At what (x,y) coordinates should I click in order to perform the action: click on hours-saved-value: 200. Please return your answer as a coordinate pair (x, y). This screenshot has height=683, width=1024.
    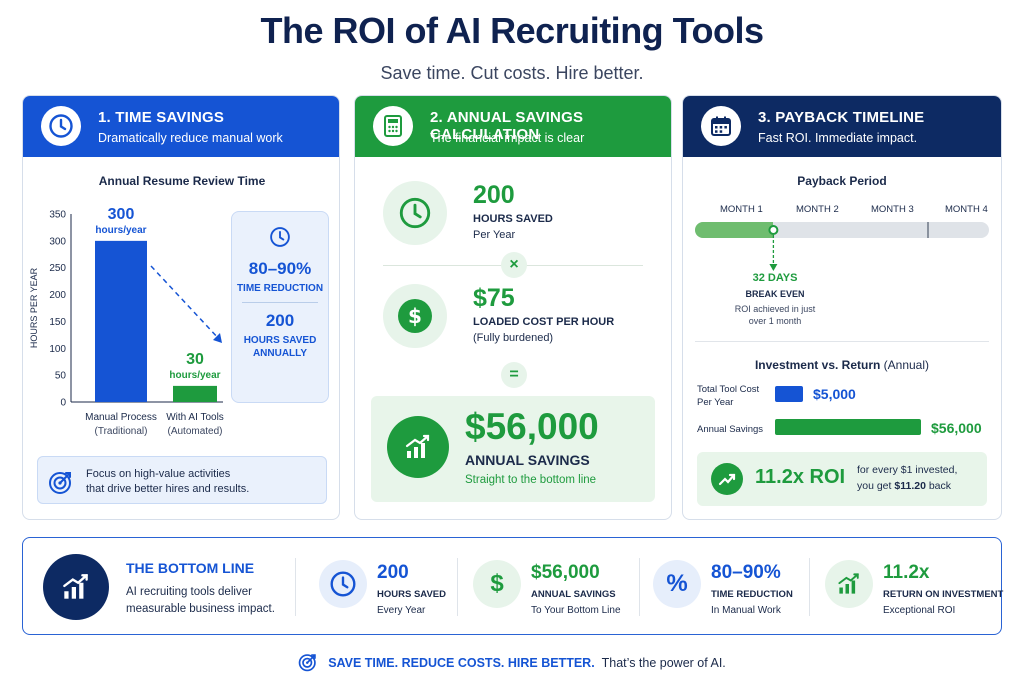
    Looking at the image, I should click on (280, 320).